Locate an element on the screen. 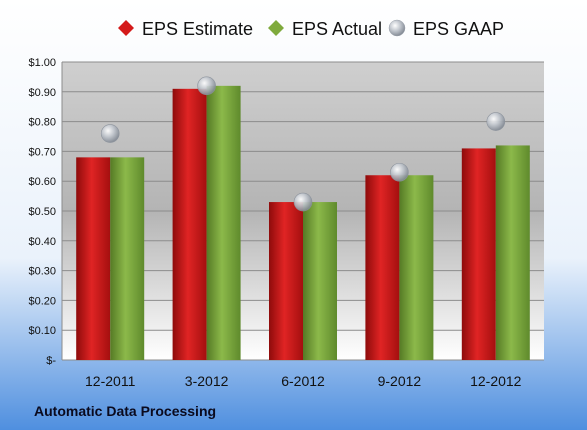 The height and width of the screenshot is (430, 587). legend-actual-label: EPS Actual is located at coordinates (337, 29).